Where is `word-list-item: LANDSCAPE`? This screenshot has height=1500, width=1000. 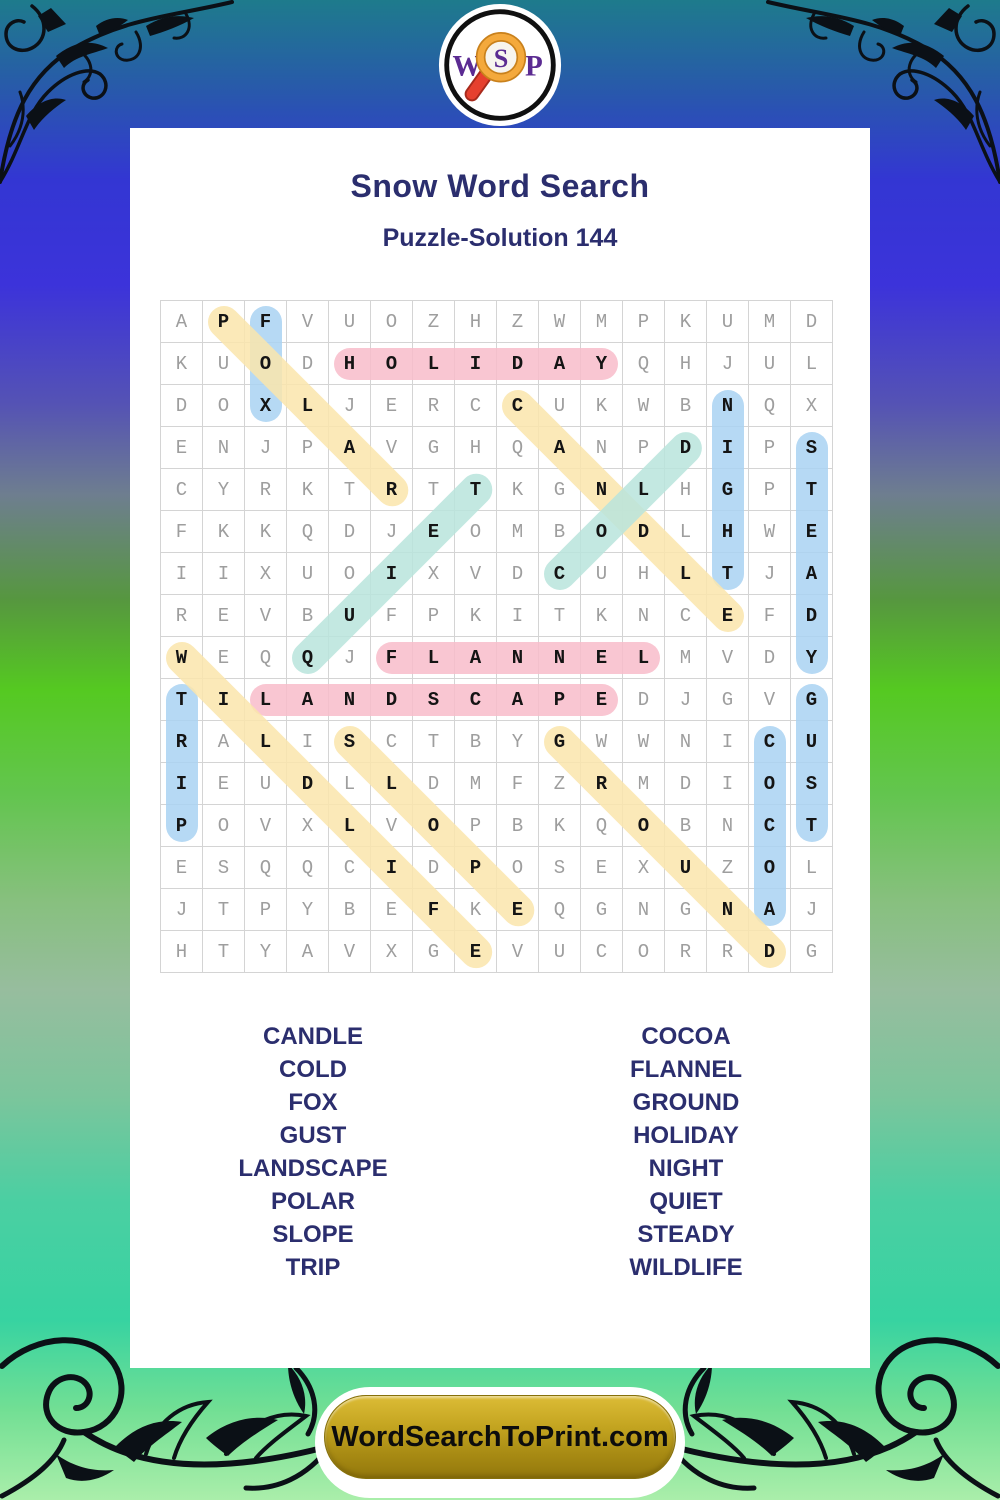
word-list-item: LANDSCAPE is located at coordinates (313, 1168).